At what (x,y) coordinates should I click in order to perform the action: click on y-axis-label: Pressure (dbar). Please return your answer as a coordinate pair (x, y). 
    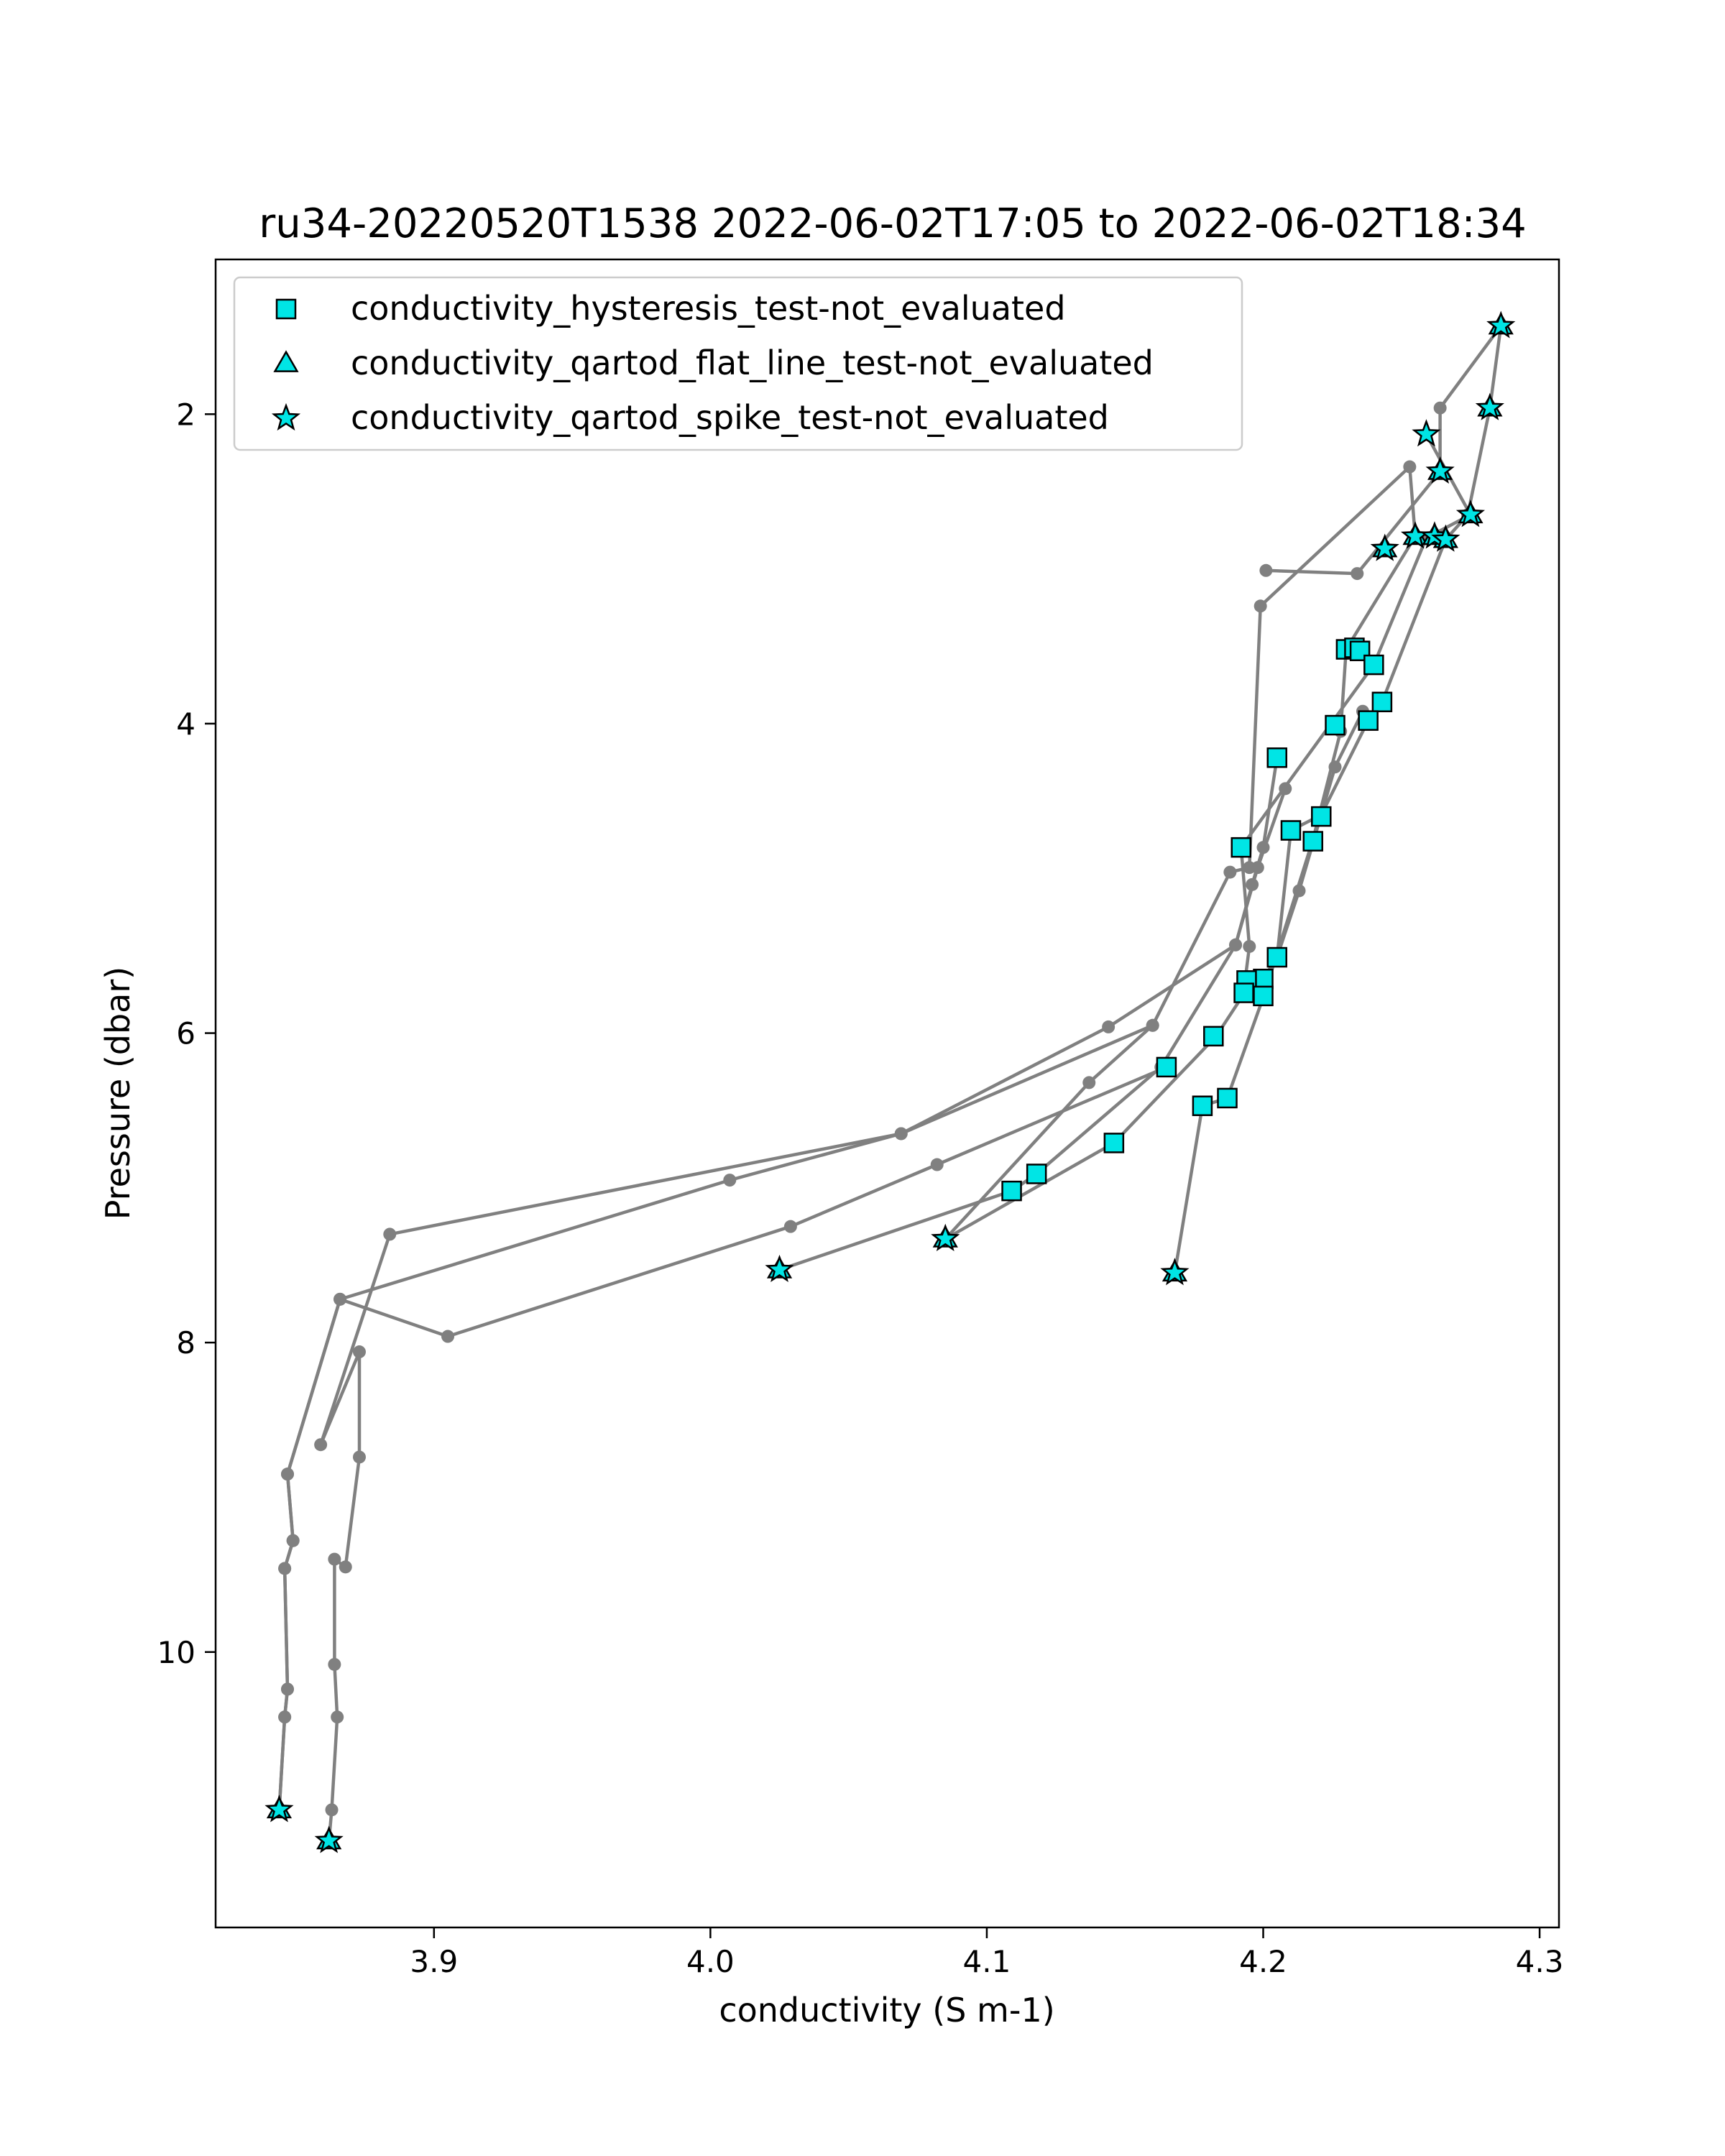
    Looking at the image, I should click on (117, 1093).